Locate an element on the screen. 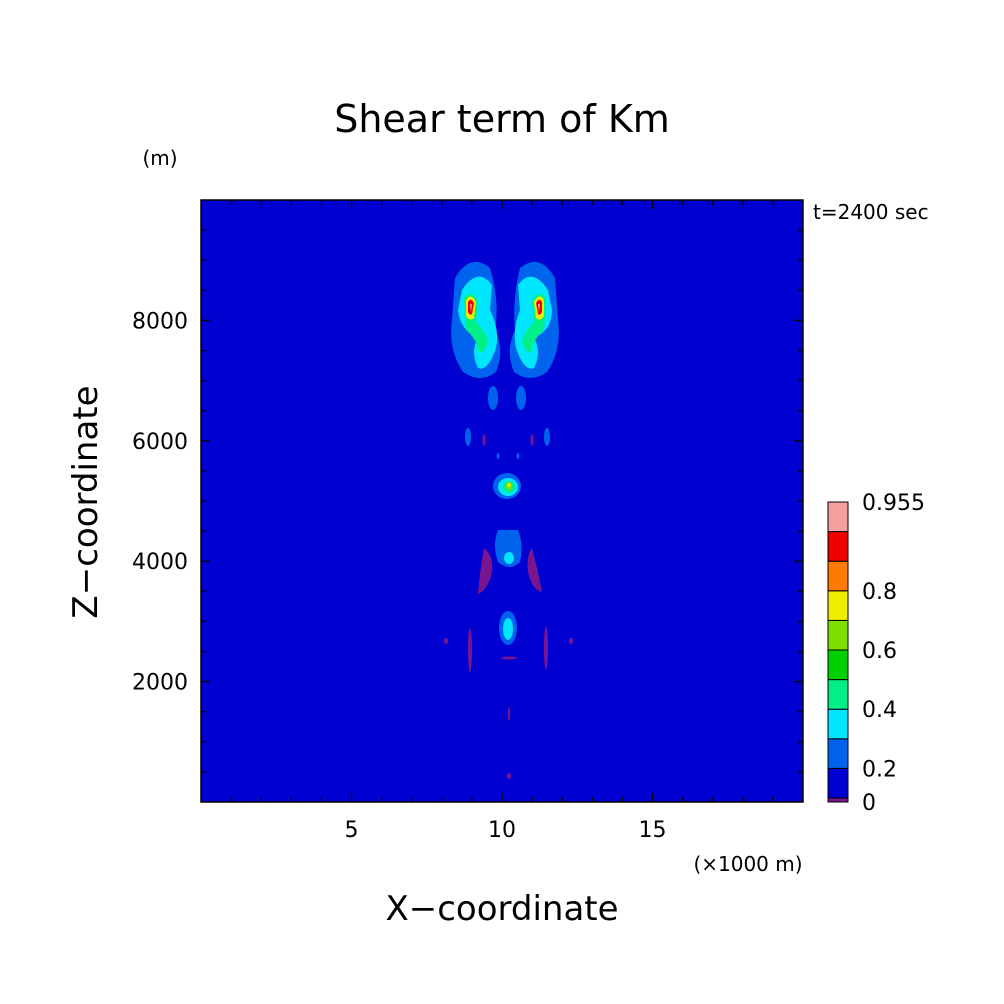  contour-neg-right-upper is located at coordinates (532, 440).